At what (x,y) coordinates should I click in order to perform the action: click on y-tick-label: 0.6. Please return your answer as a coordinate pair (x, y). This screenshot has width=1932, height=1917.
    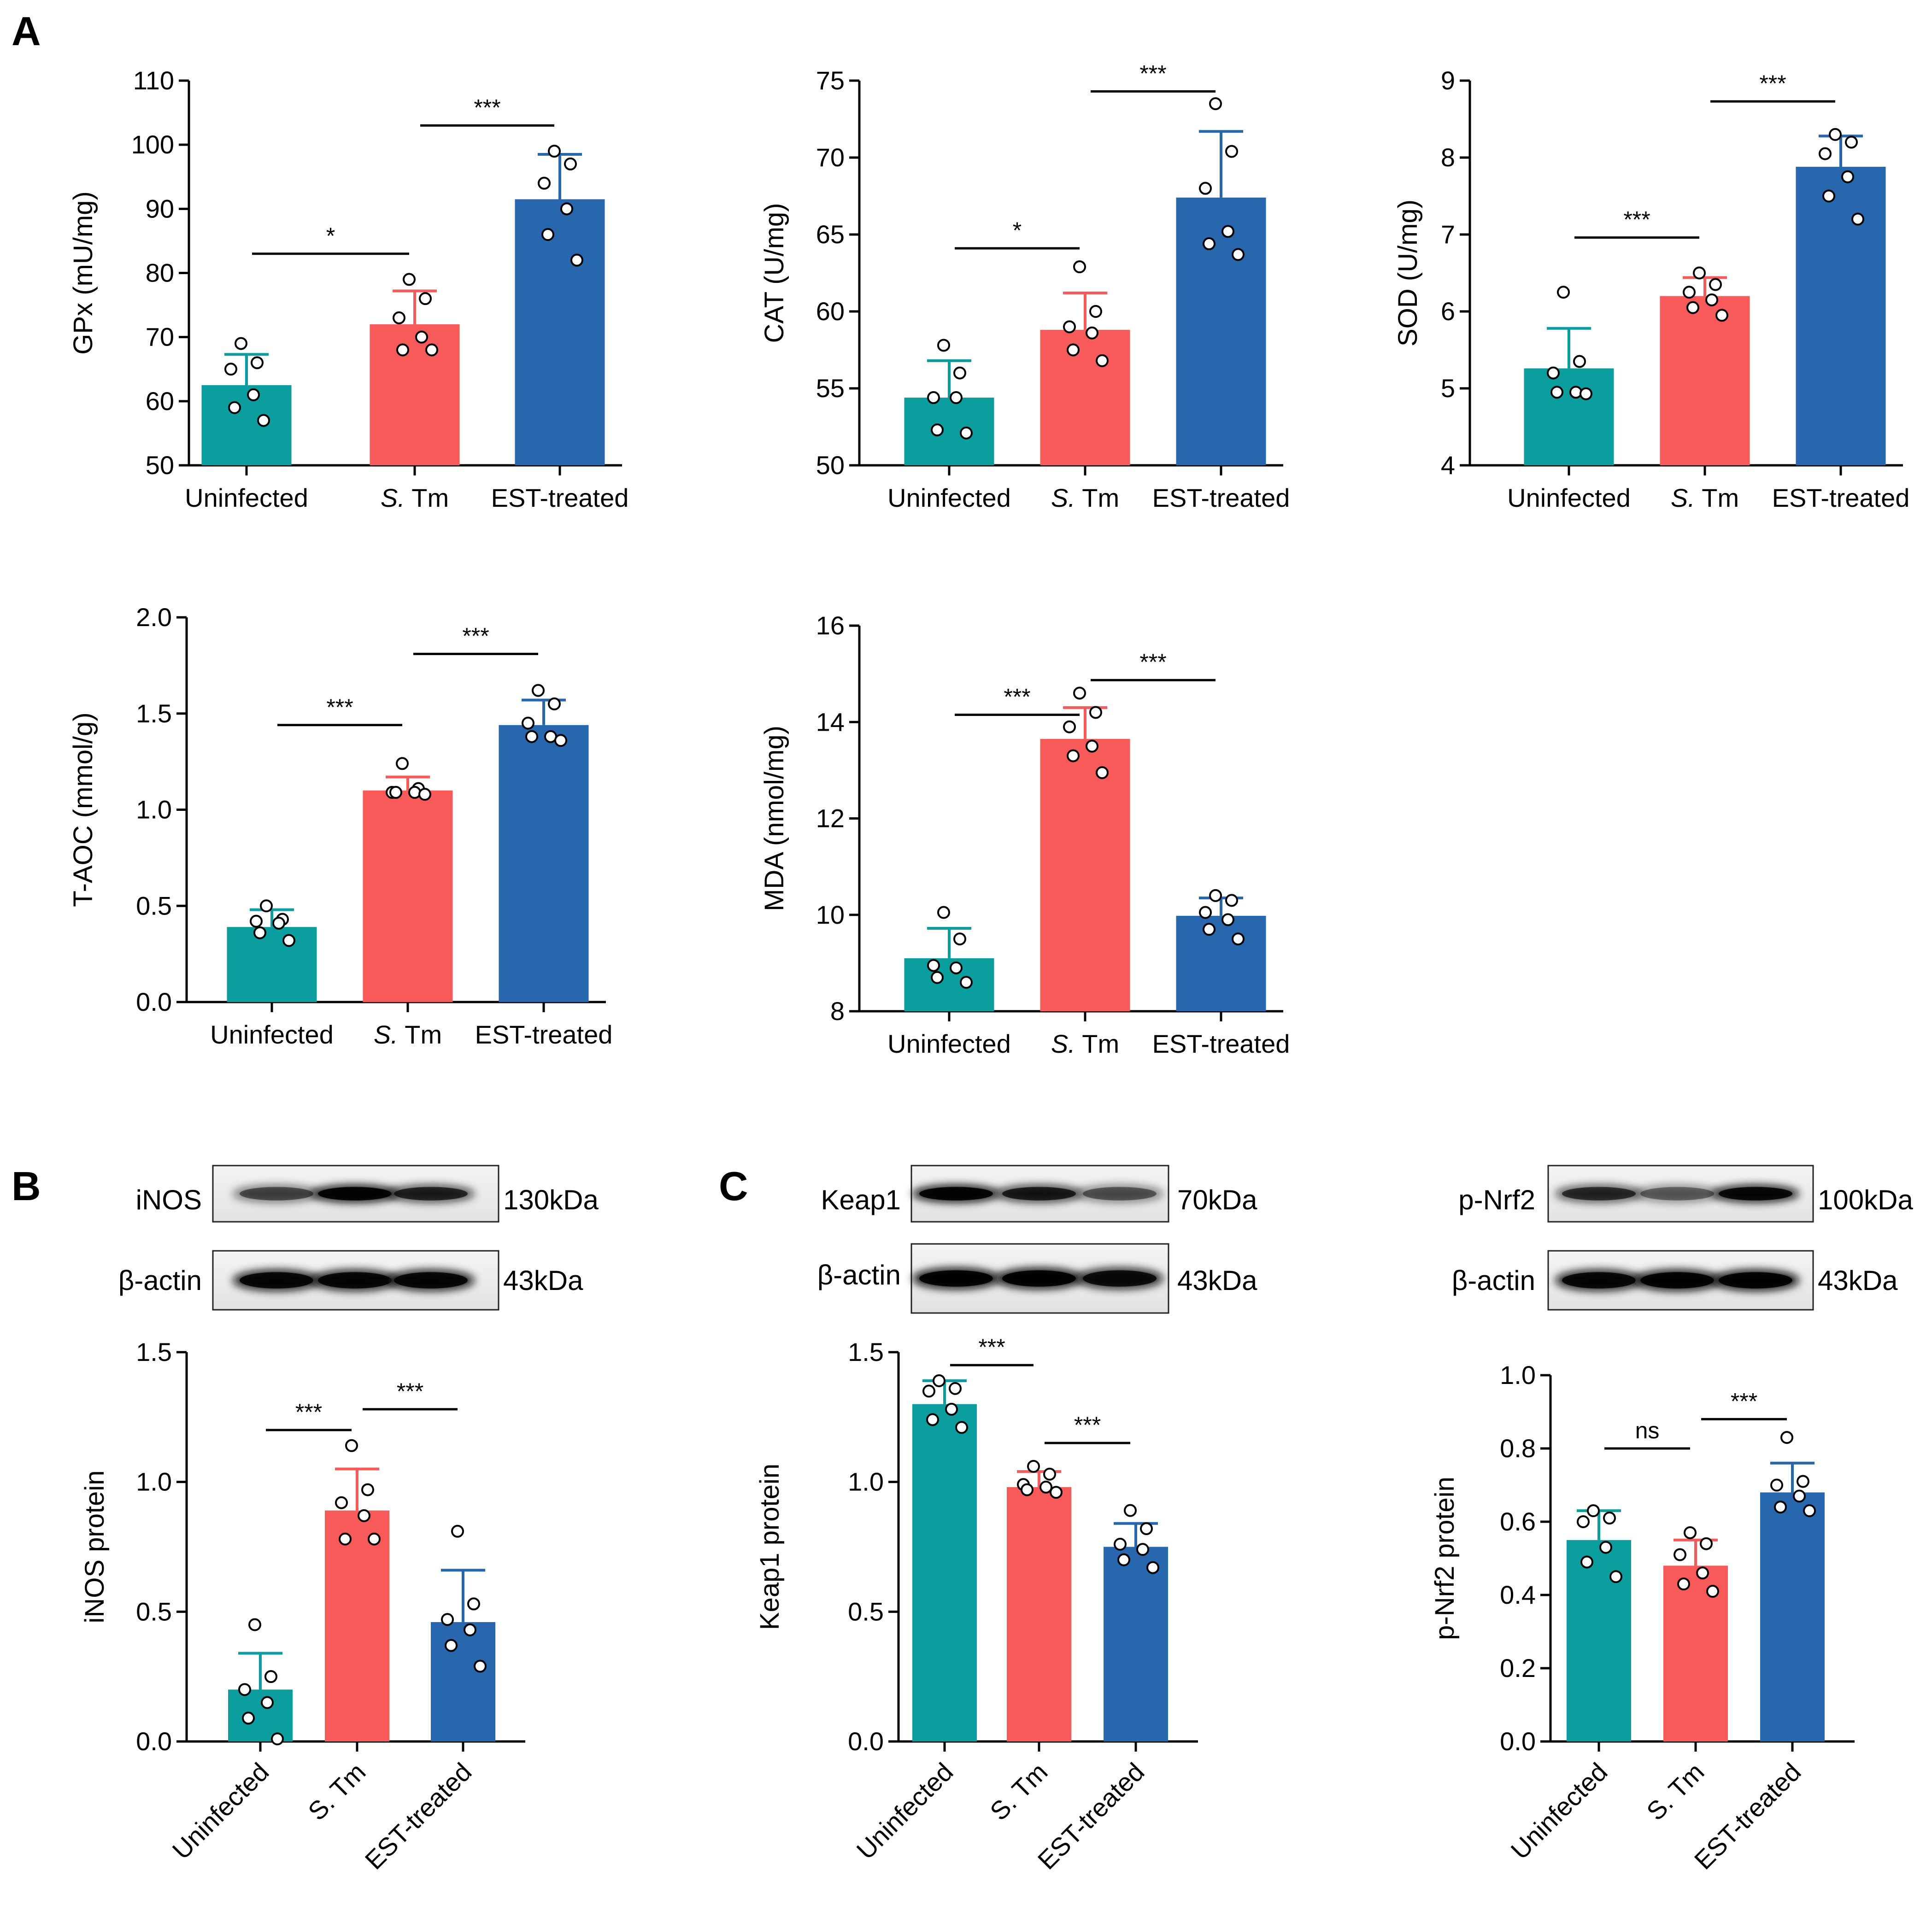
    Looking at the image, I should click on (1518, 1521).